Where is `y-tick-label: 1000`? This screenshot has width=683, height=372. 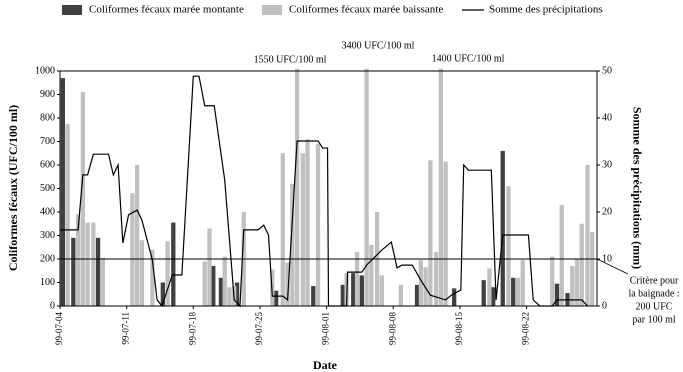 y-tick-label: 1000 is located at coordinates (45, 70).